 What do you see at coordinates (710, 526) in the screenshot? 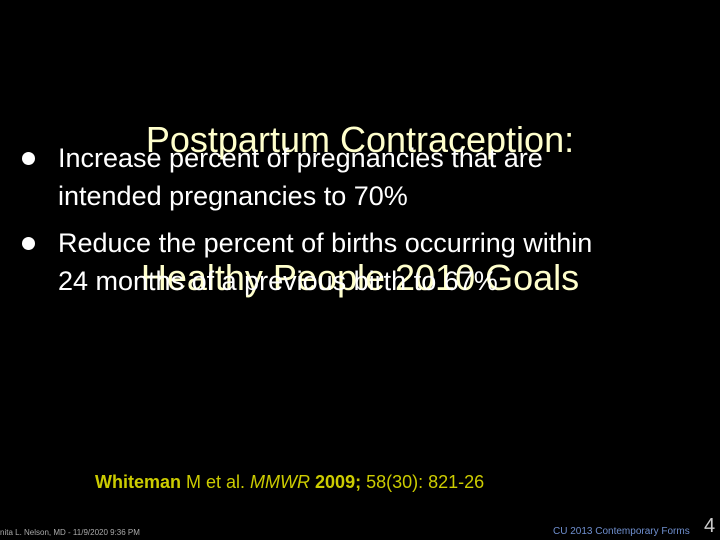
I see `page-number: 4` at bounding box center [710, 526].